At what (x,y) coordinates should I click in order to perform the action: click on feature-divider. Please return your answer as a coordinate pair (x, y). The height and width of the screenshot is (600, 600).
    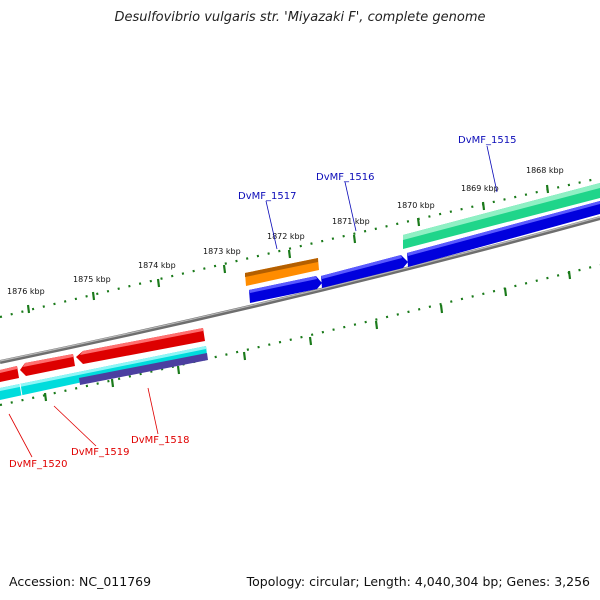
    Looking at the image, I should click on (21, 390).